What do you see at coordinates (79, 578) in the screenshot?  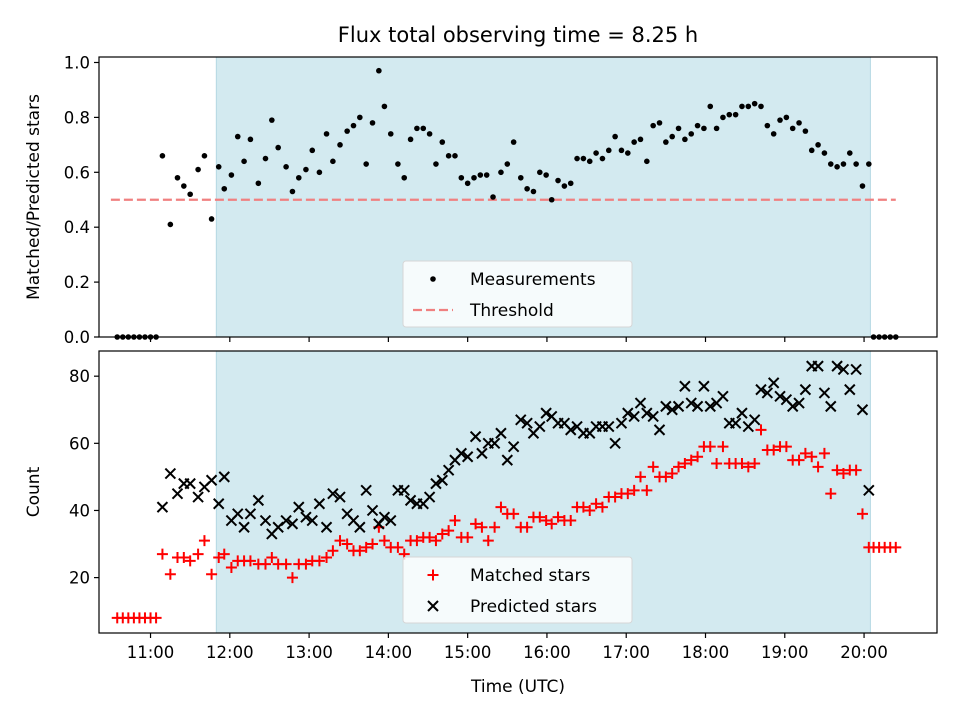 I see `y-tick-label: 20` at bounding box center [79, 578].